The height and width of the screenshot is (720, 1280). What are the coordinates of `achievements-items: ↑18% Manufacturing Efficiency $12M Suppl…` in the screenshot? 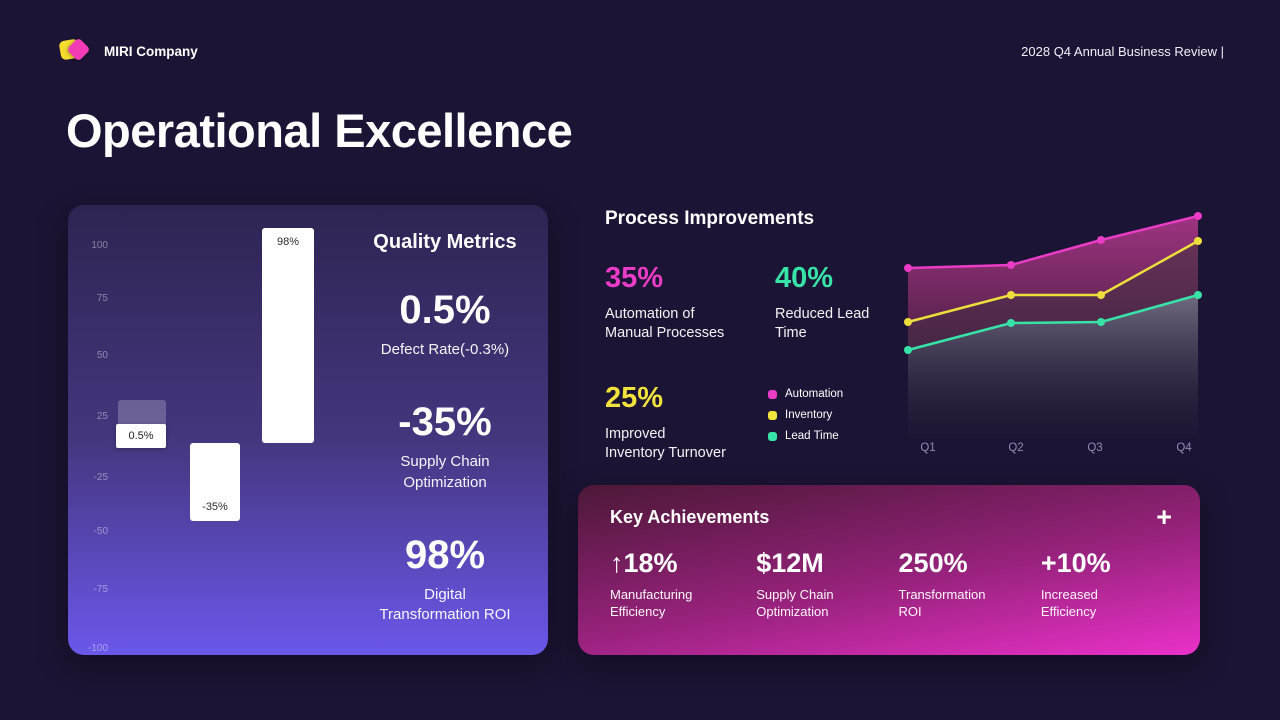 It's located at (889, 574).